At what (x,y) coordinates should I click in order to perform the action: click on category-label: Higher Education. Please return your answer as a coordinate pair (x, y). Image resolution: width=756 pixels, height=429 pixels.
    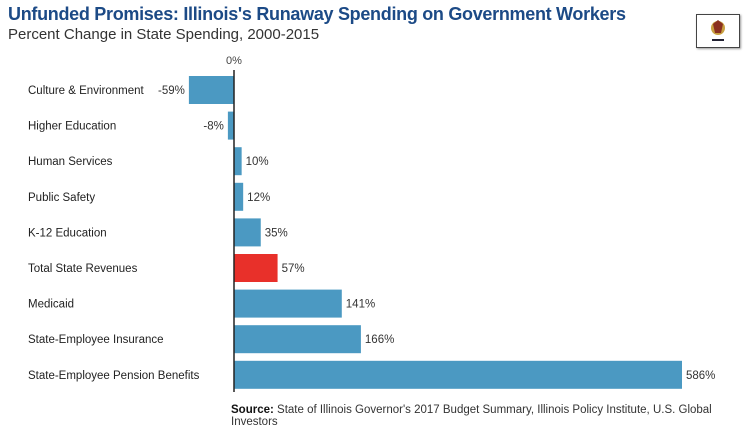
    Looking at the image, I should click on (72, 127).